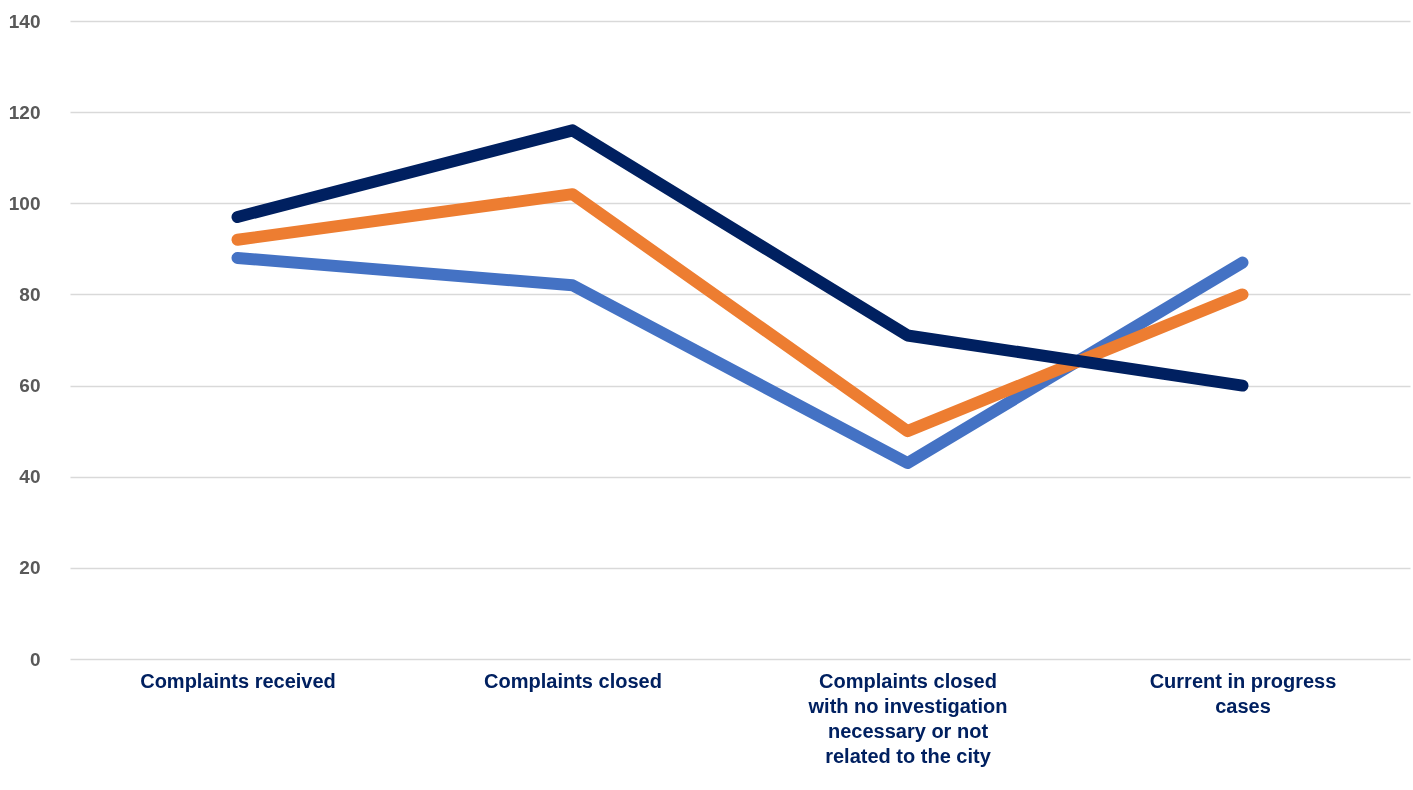 The image size is (1413, 790). I want to click on y-tick-label: 80, so click(30, 294).